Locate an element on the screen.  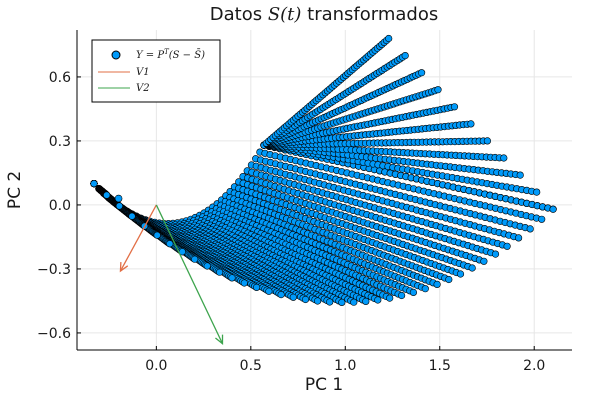
highlighted-point is located at coordinates (118, 198).